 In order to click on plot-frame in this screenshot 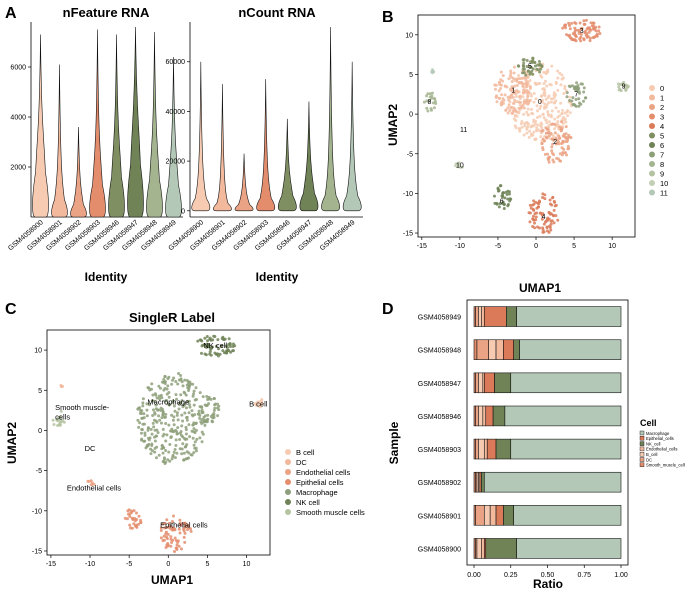, I will do `click(526, 126)`.